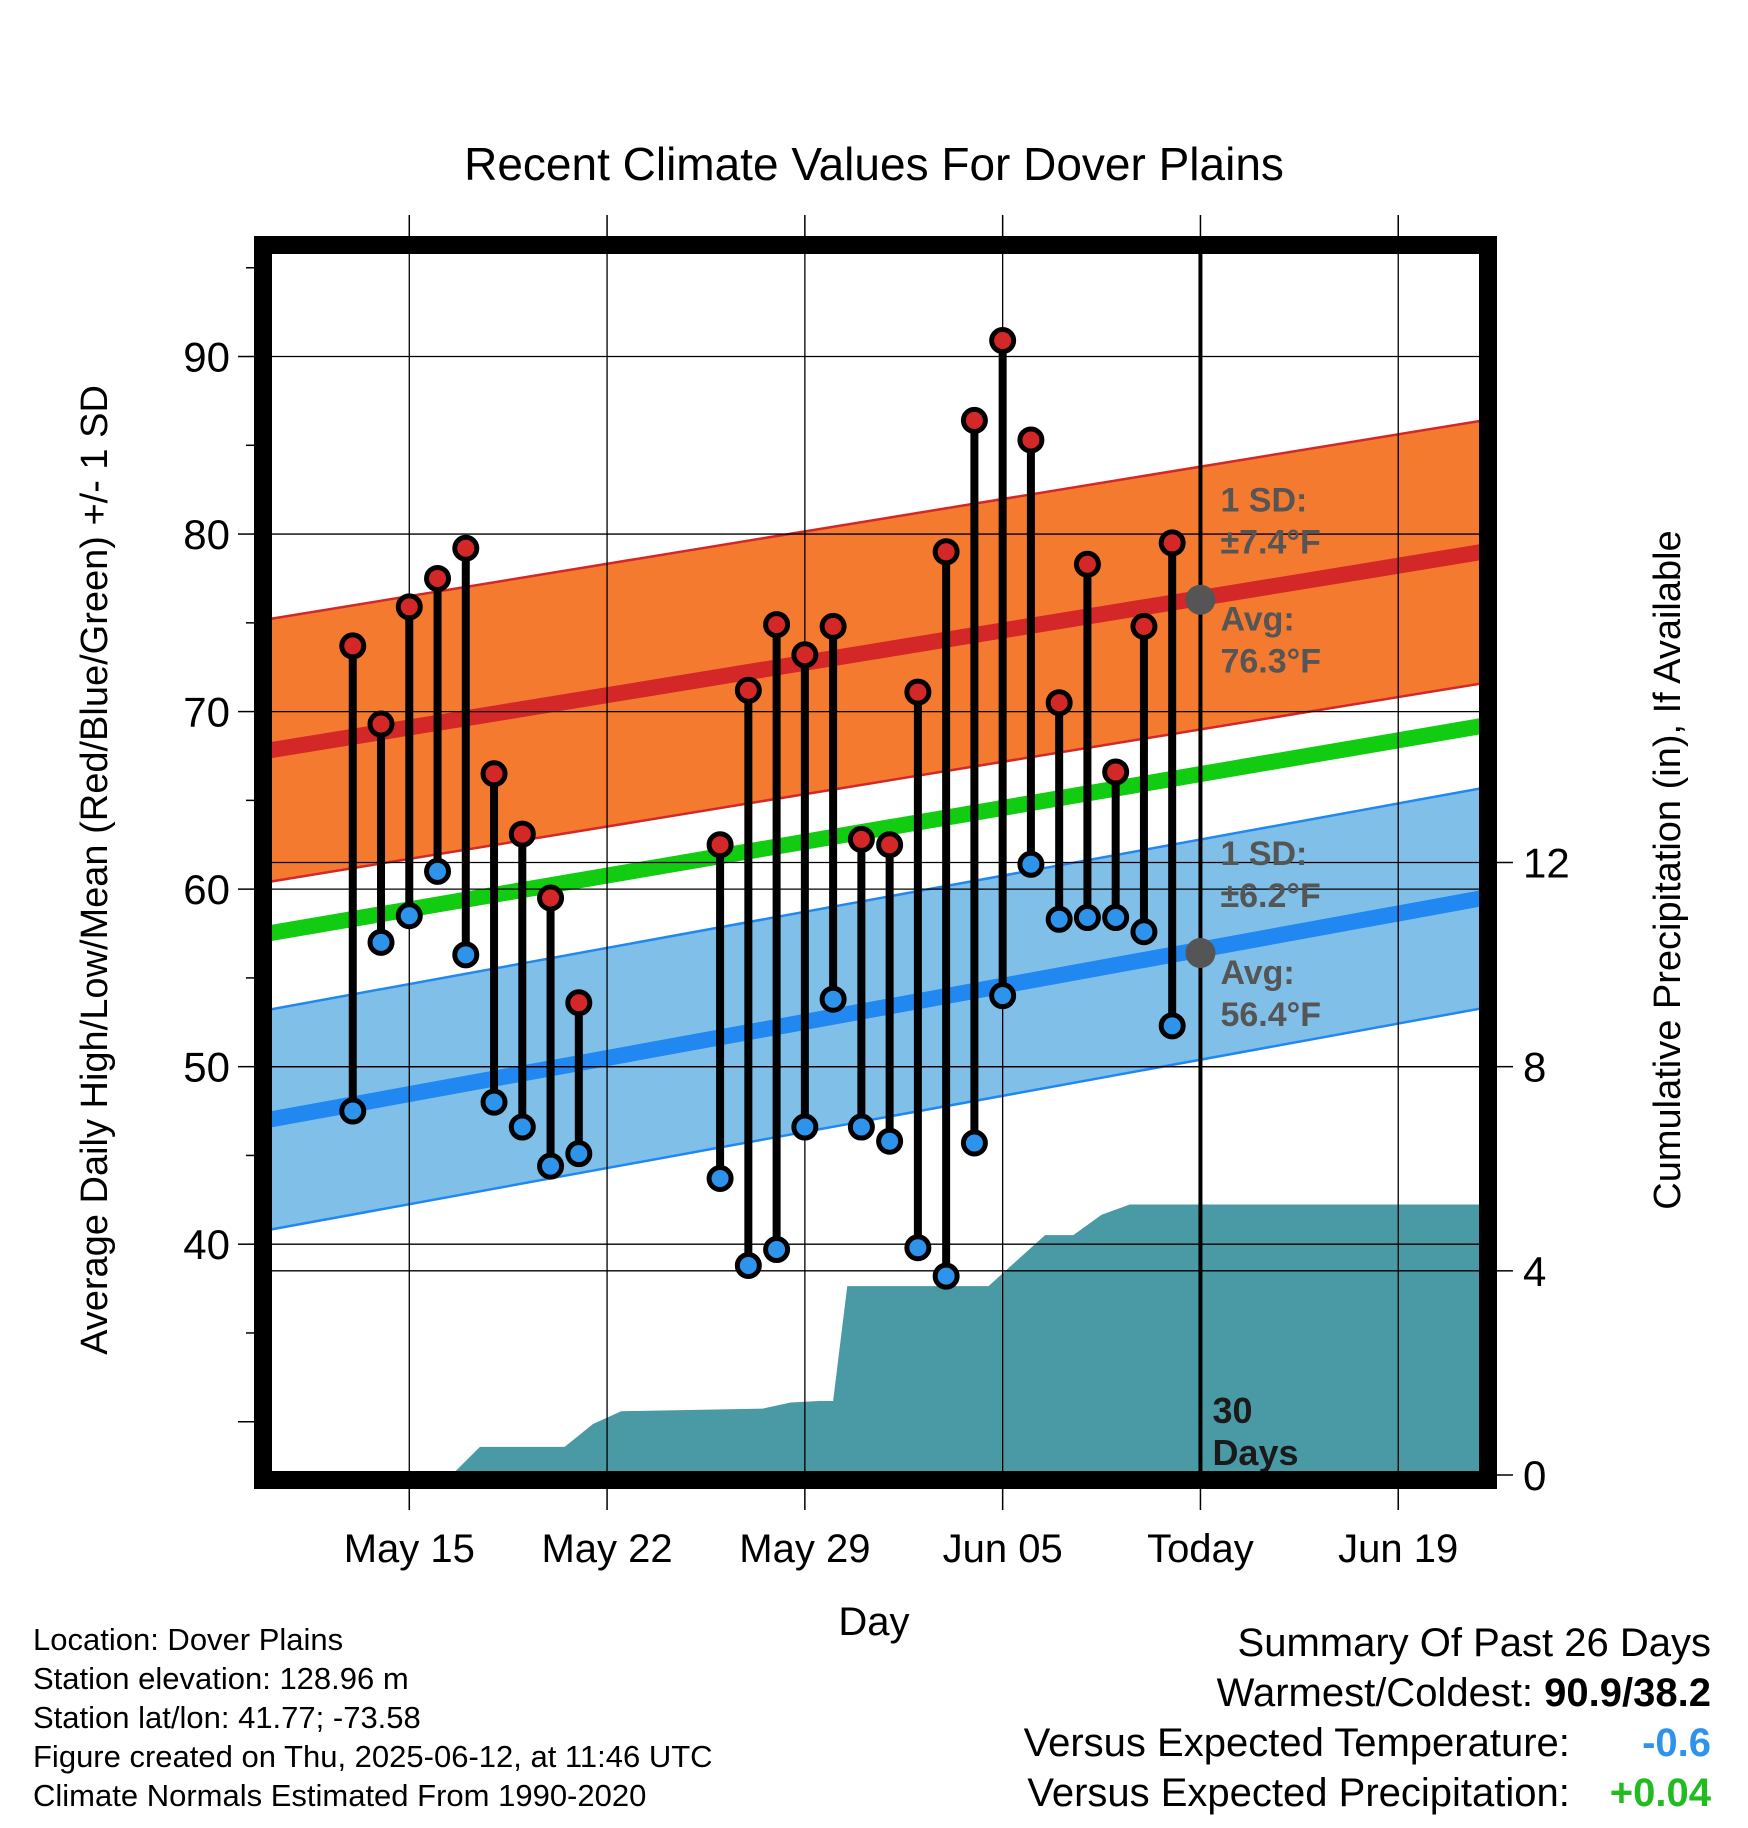 Image resolution: width=1748 pixels, height=1828 pixels. I want to click on low-sd-value: ±6.2°F, so click(1270, 896).